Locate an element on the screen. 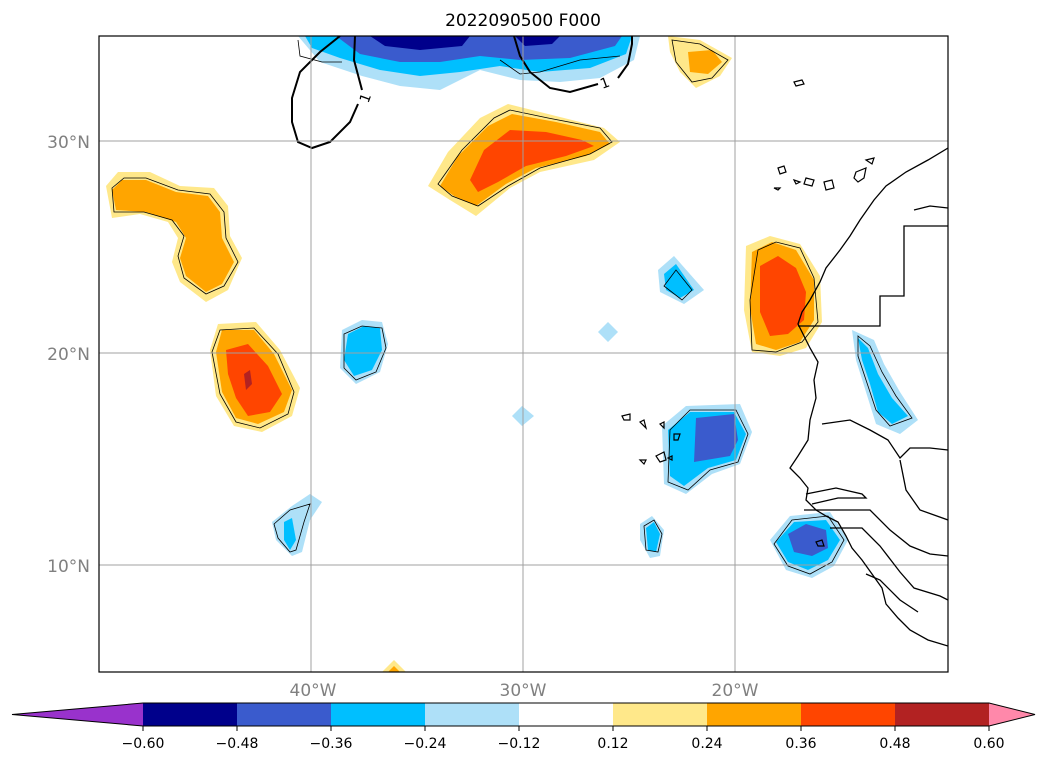 The image size is (1047, 765). anomaly-region-north-negative is located at coordinates (469, 63).